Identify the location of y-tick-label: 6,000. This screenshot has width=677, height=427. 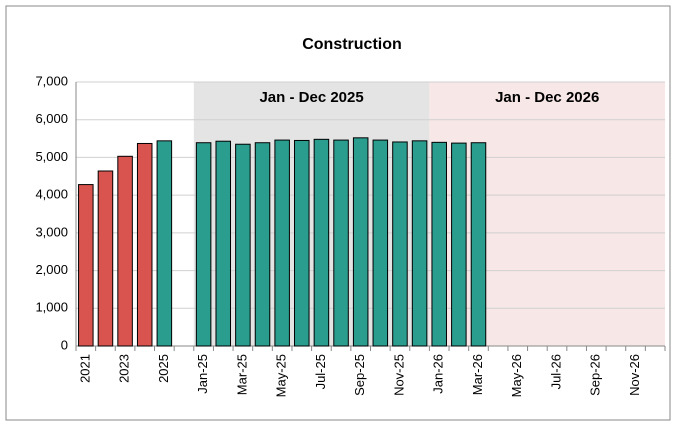
(51, 118).